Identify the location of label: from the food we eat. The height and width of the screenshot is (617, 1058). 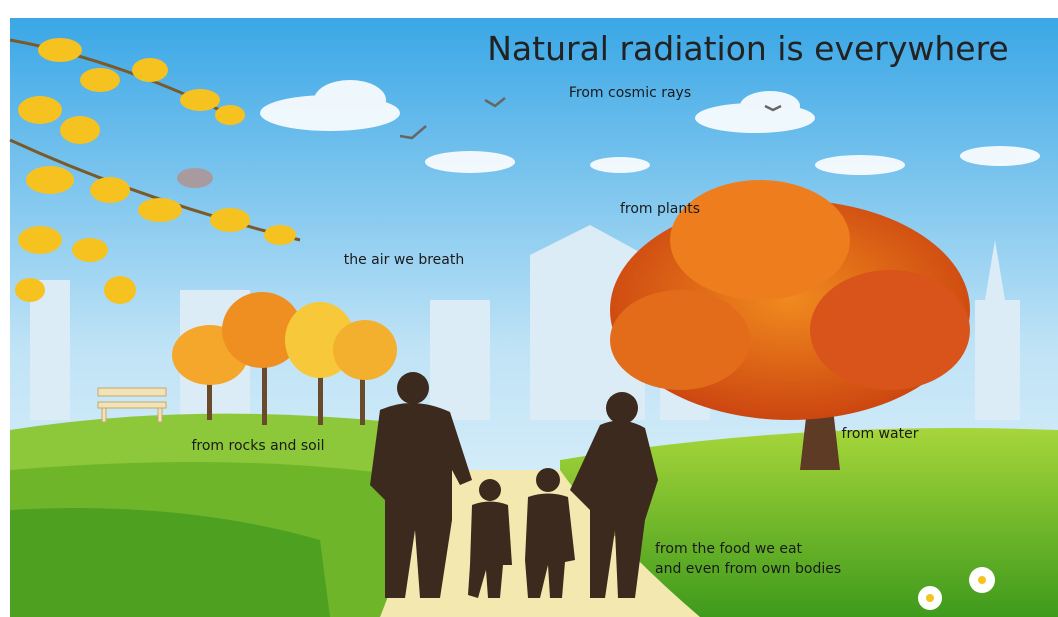
(729, 549).